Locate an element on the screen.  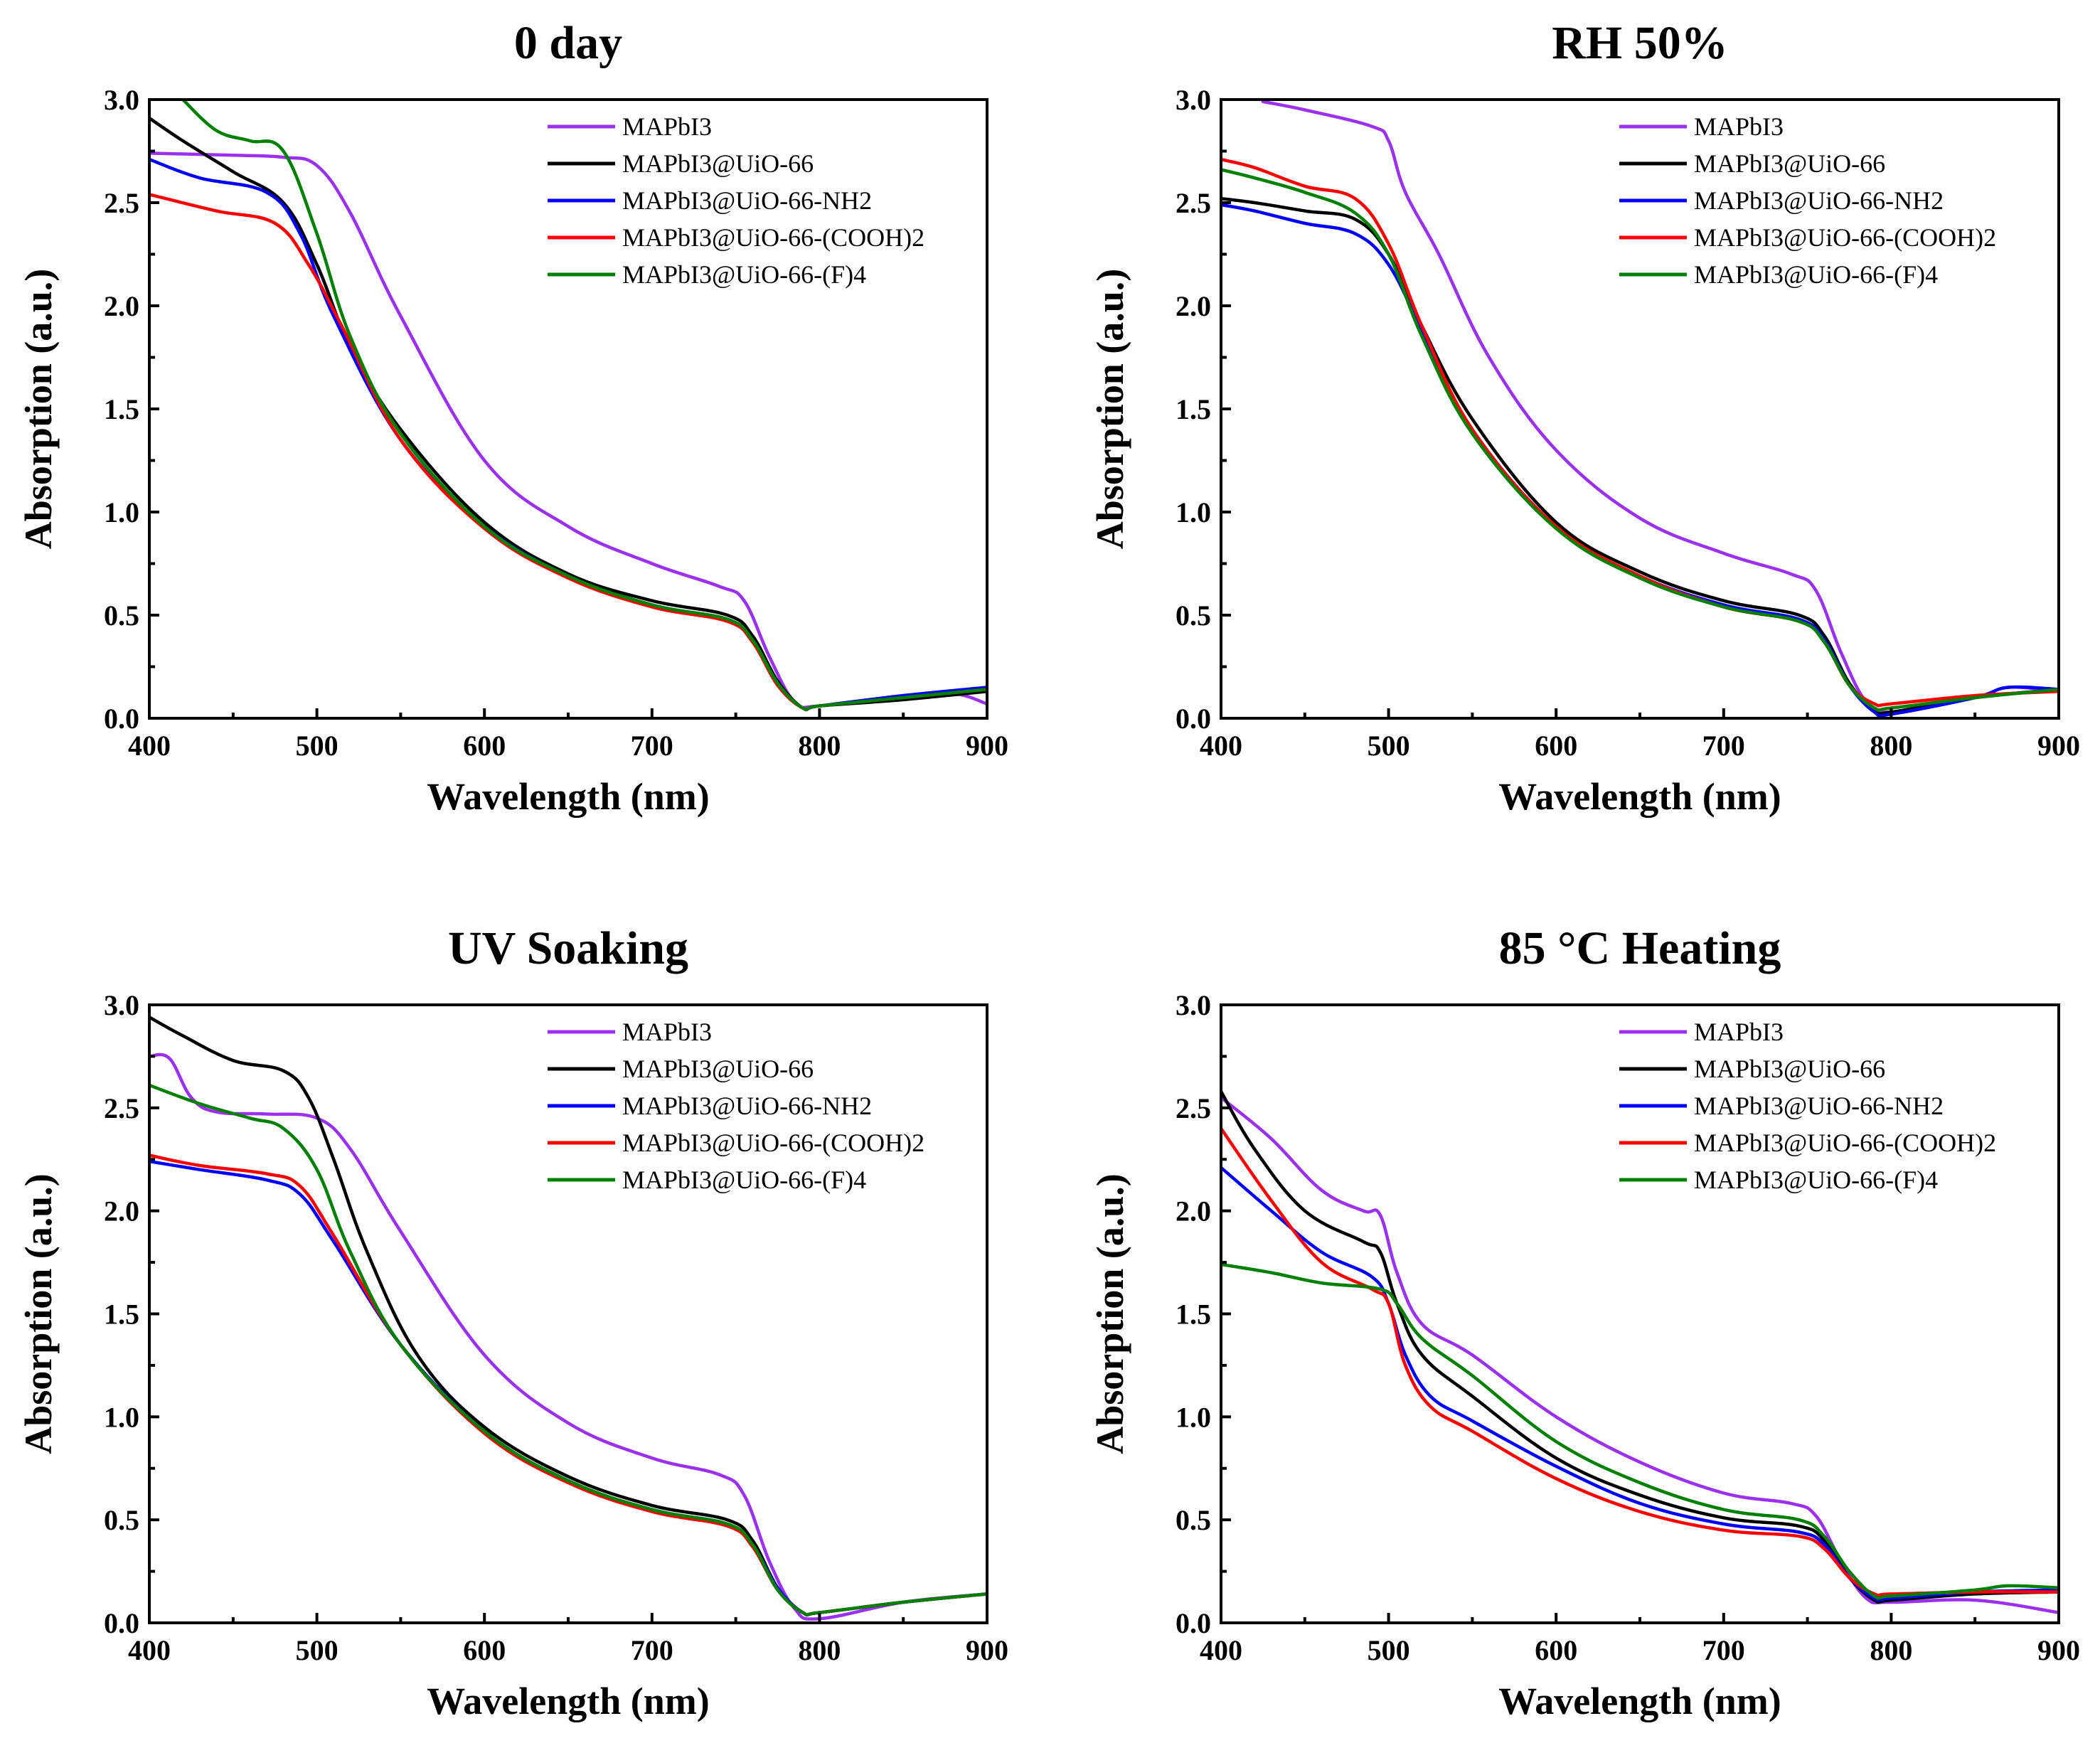
chart-title: RH 50% is located at coordinates (1640, 43).